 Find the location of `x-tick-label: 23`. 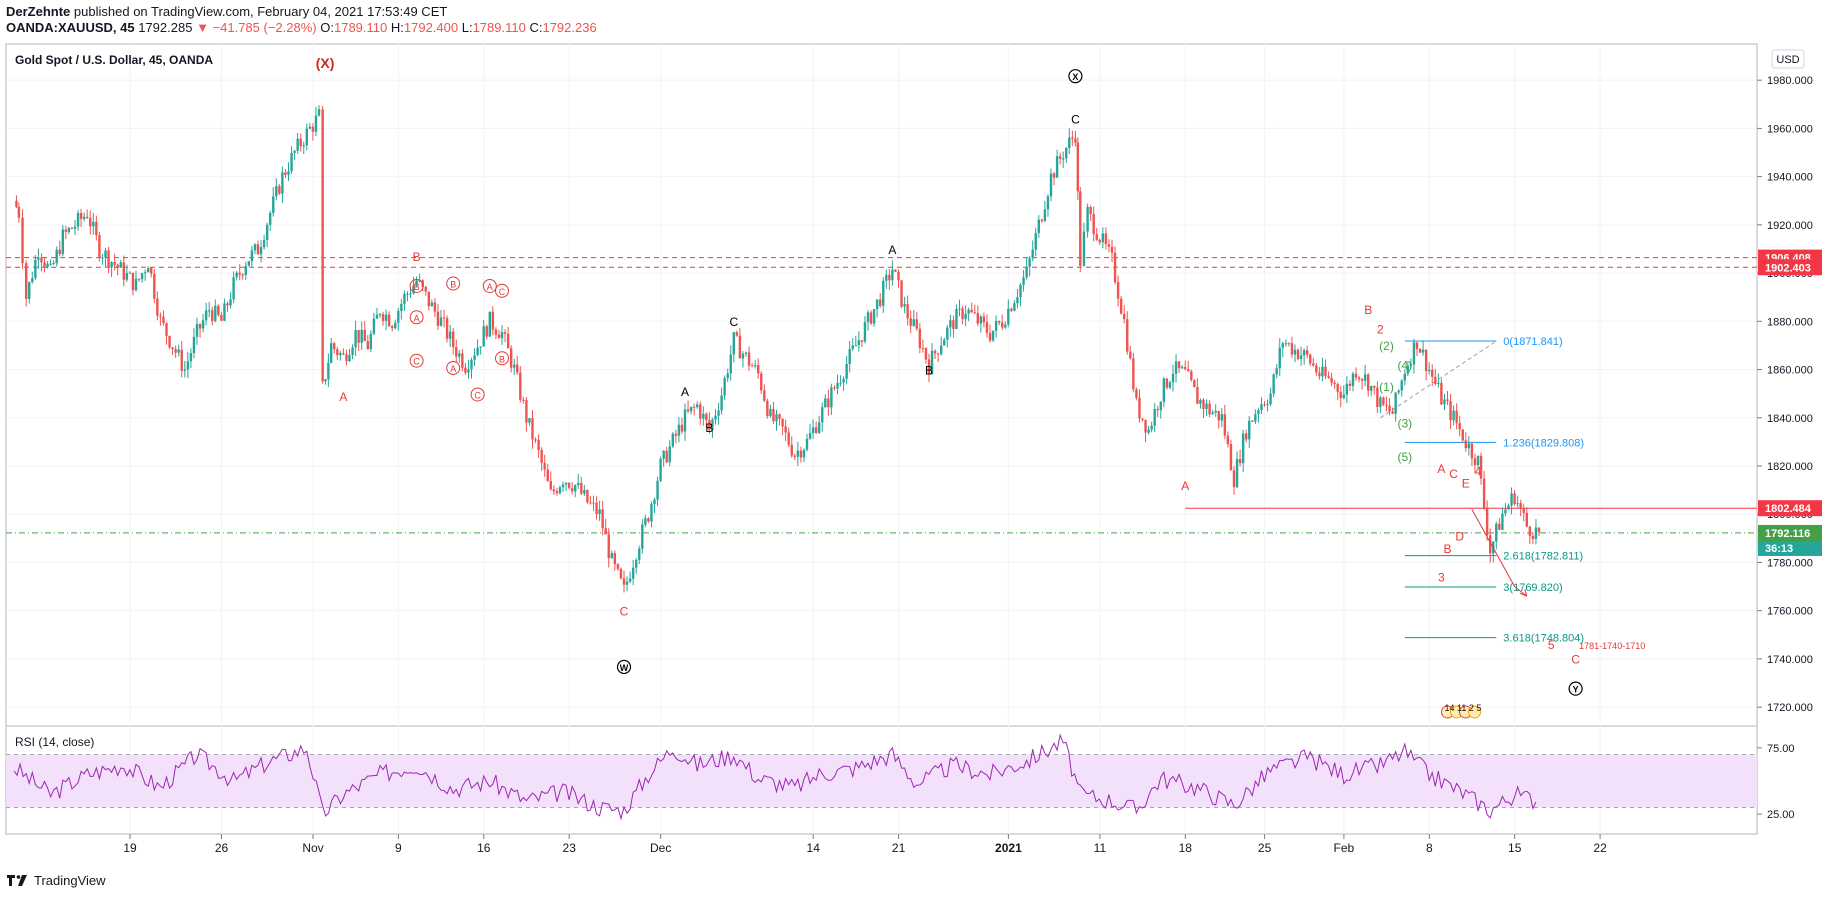

x-tick-label: 23 is located at coordinates (570, 848).